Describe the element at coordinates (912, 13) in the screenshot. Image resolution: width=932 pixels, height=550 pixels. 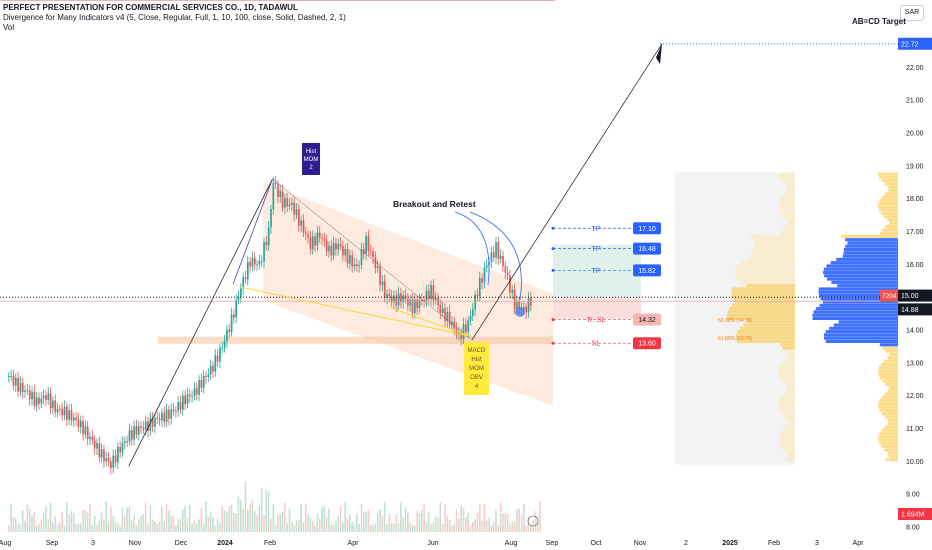
I see `currency-button: SAR` at that location.